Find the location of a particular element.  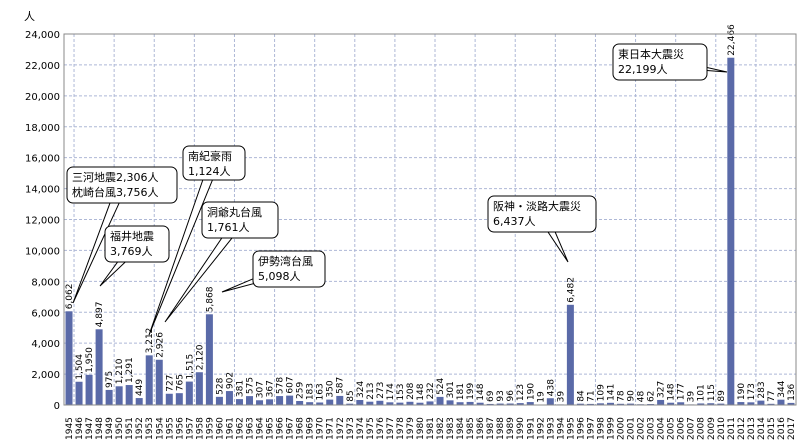

x-tick-label-1976: 1976 is located at coordinates (381, 428).